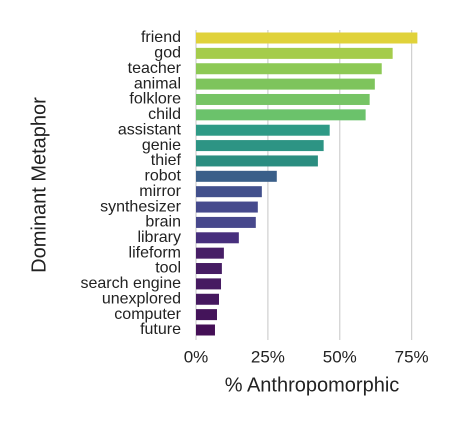  What do you see at coordinates (160, 191) in the screenshot?
I see `y-tick-label: mirror` at bounding box center [160, 191].